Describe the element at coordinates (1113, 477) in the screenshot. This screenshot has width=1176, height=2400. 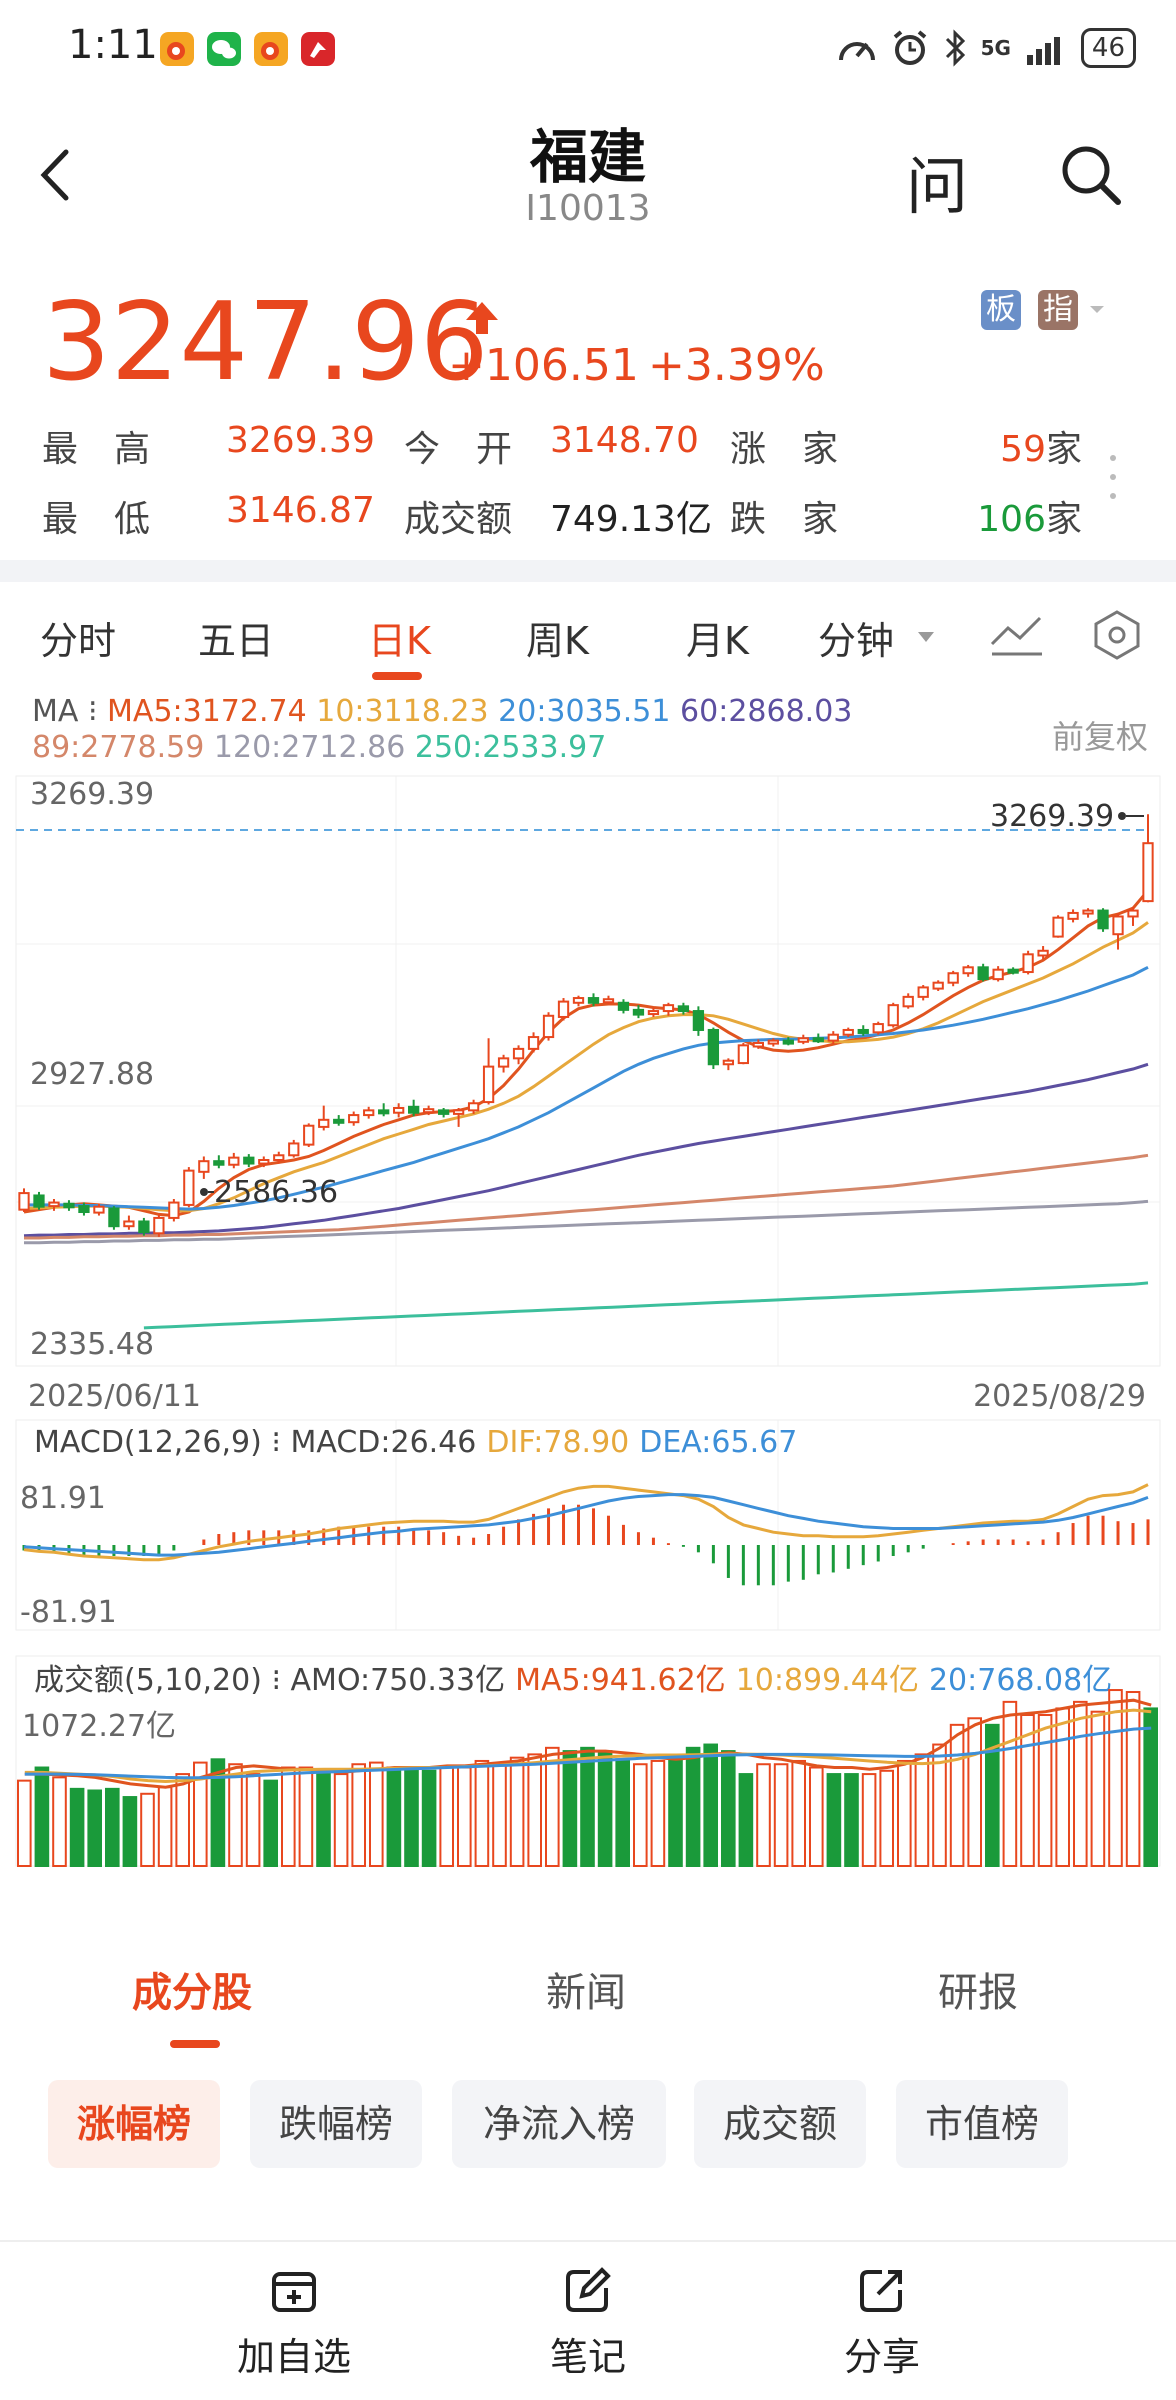
I see `more-vertical-icon` at that location.